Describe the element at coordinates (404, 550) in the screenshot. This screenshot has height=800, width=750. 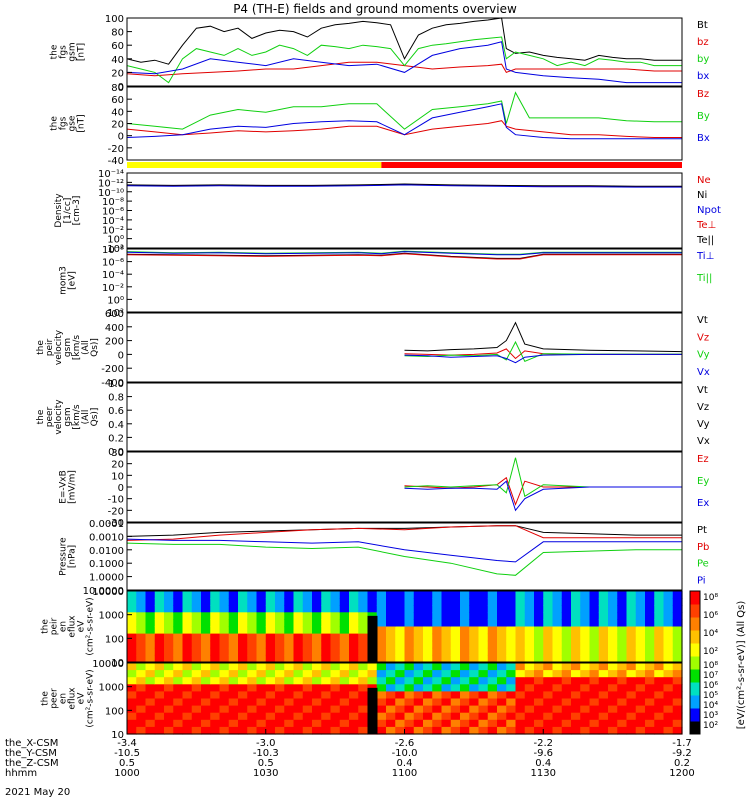
I see `series-line-Pi` at that location.